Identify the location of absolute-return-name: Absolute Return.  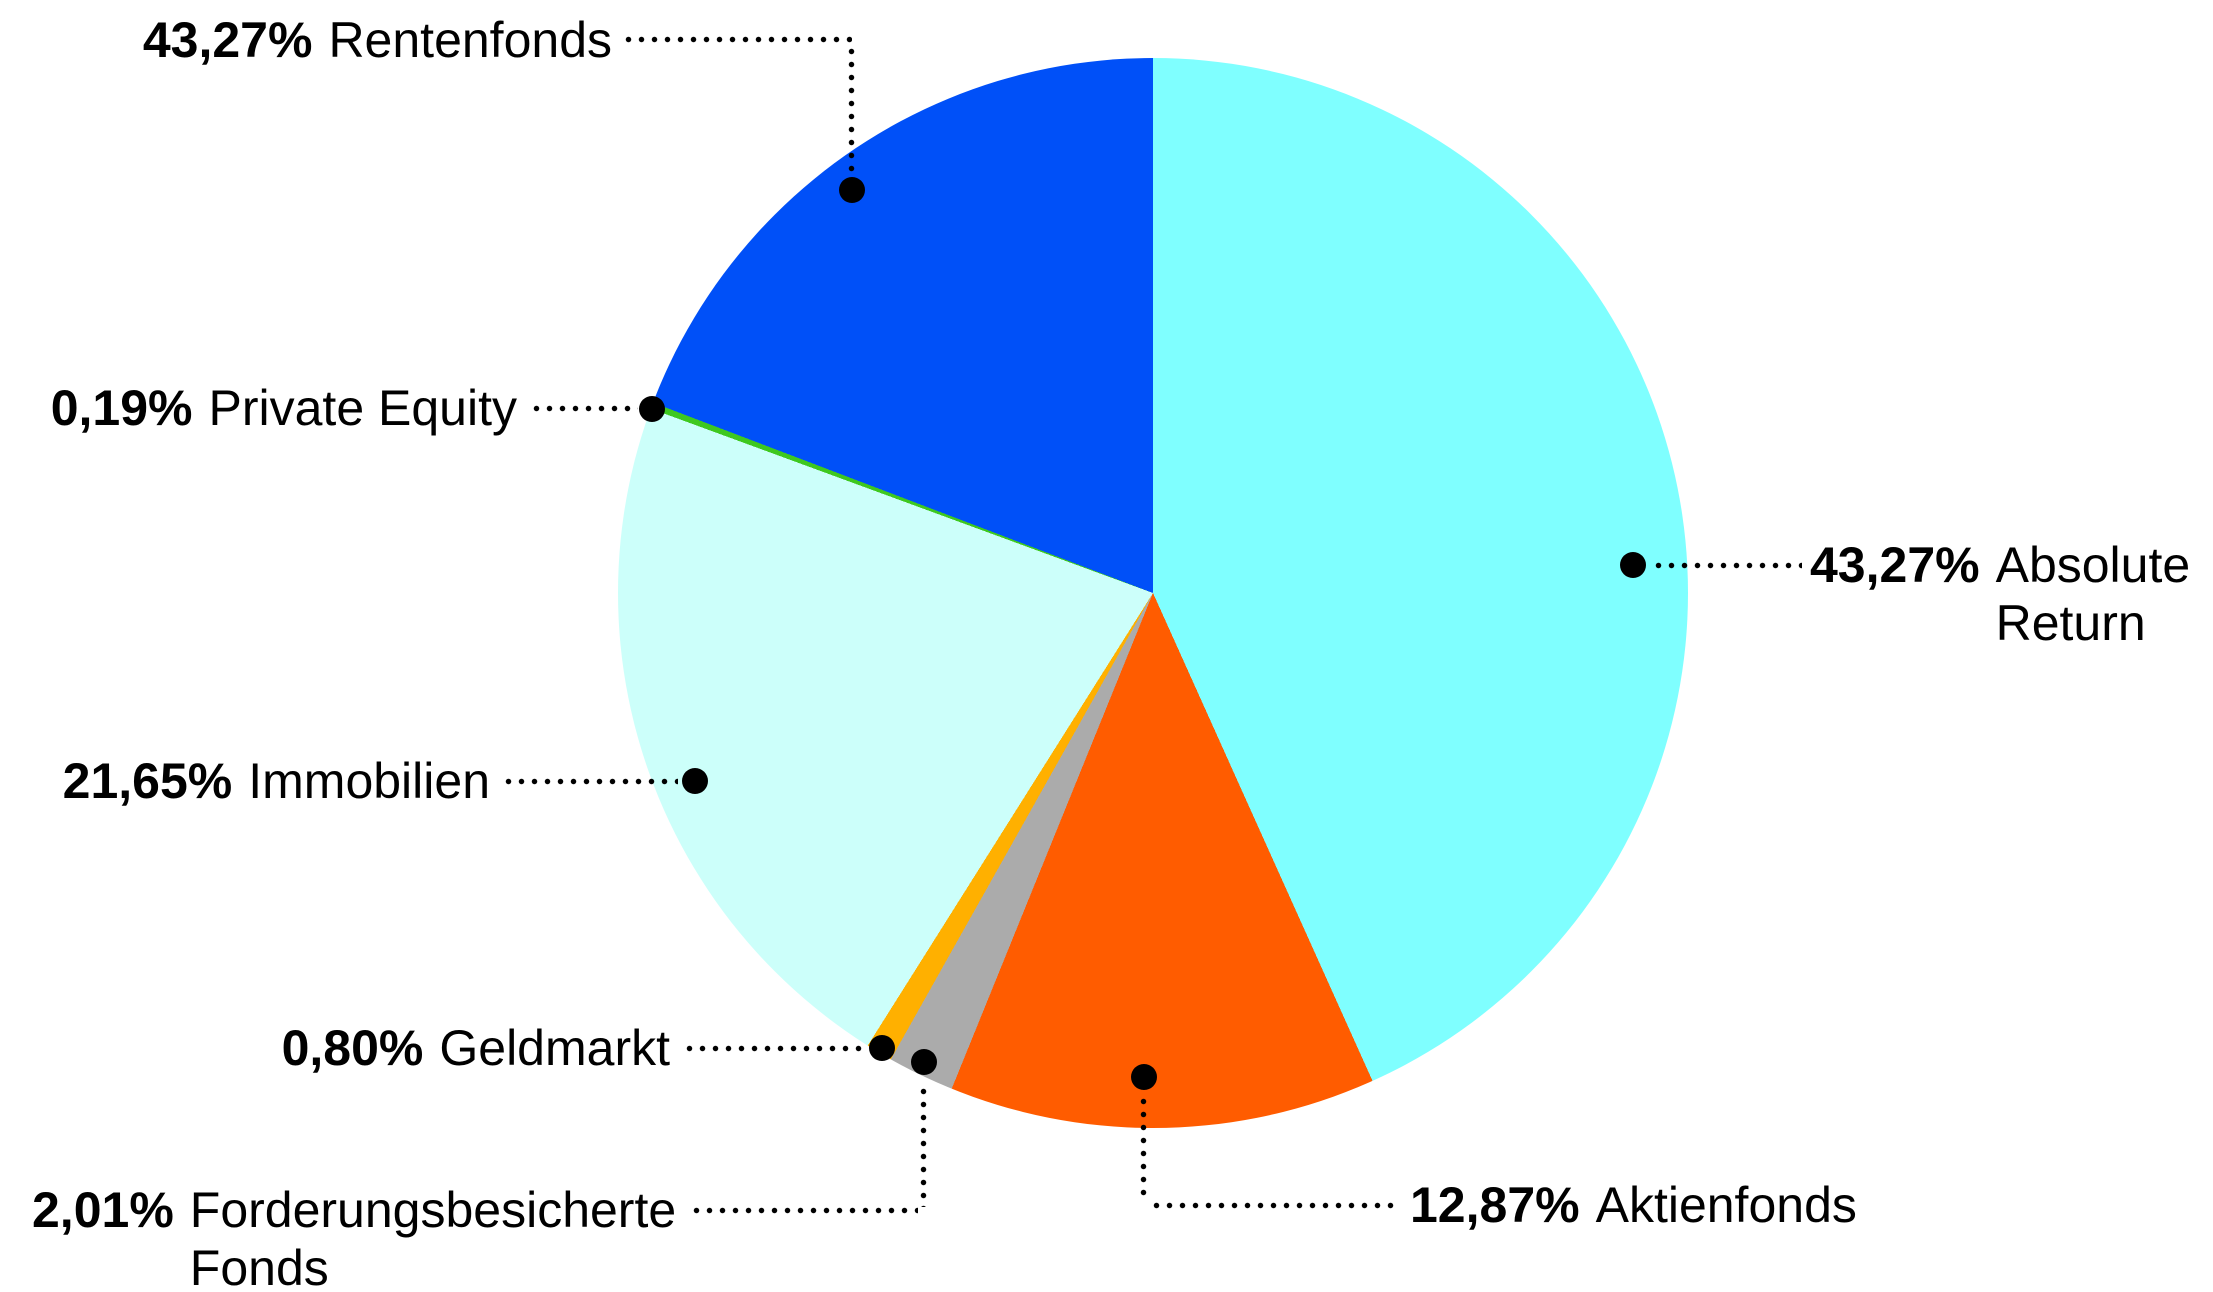
(2093, 594).